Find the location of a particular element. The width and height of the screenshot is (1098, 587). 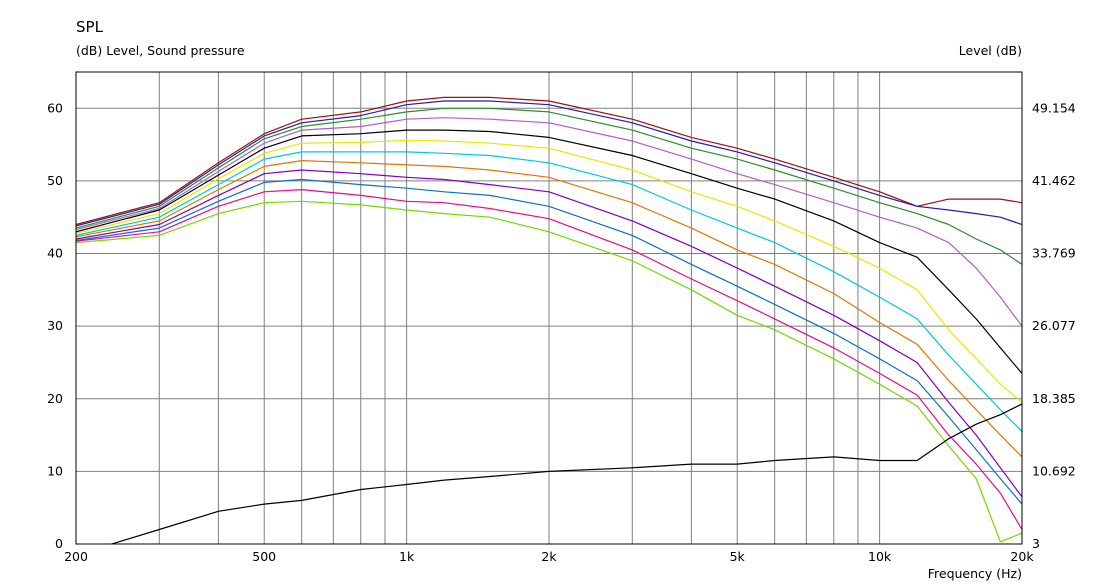

x-tick-label: 20k is located at coordinates (1022, 556).